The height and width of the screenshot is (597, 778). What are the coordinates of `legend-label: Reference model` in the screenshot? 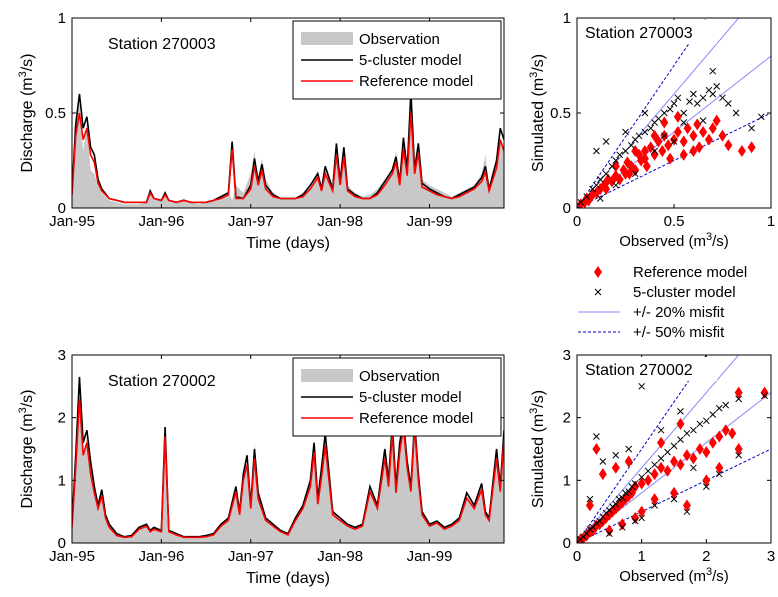 It's located at (416, 81).